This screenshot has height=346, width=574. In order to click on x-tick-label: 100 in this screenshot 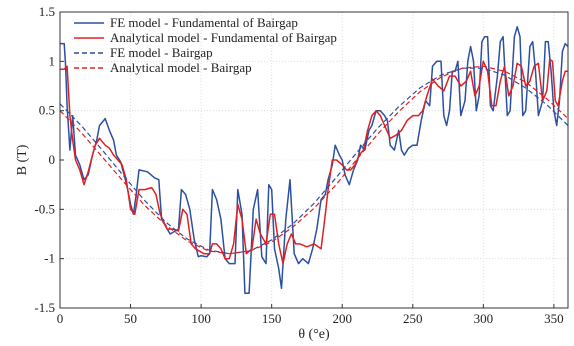, I will do `click(201, 318)`.